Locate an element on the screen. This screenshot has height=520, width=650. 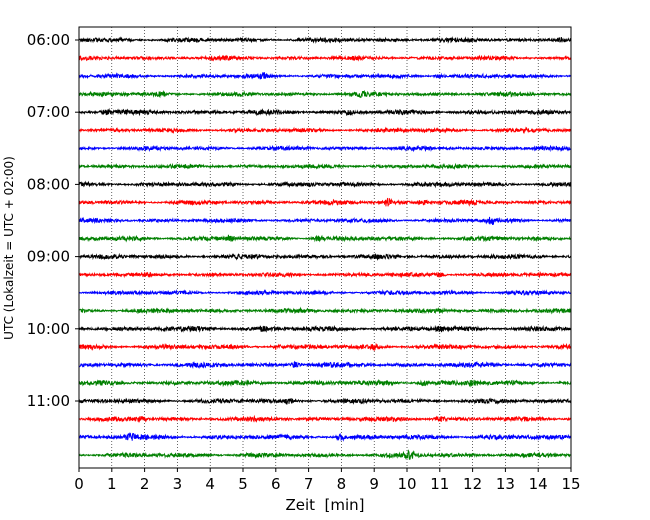
y-tick-label-11:00: 11:00 is located at coordinates (48, 401).